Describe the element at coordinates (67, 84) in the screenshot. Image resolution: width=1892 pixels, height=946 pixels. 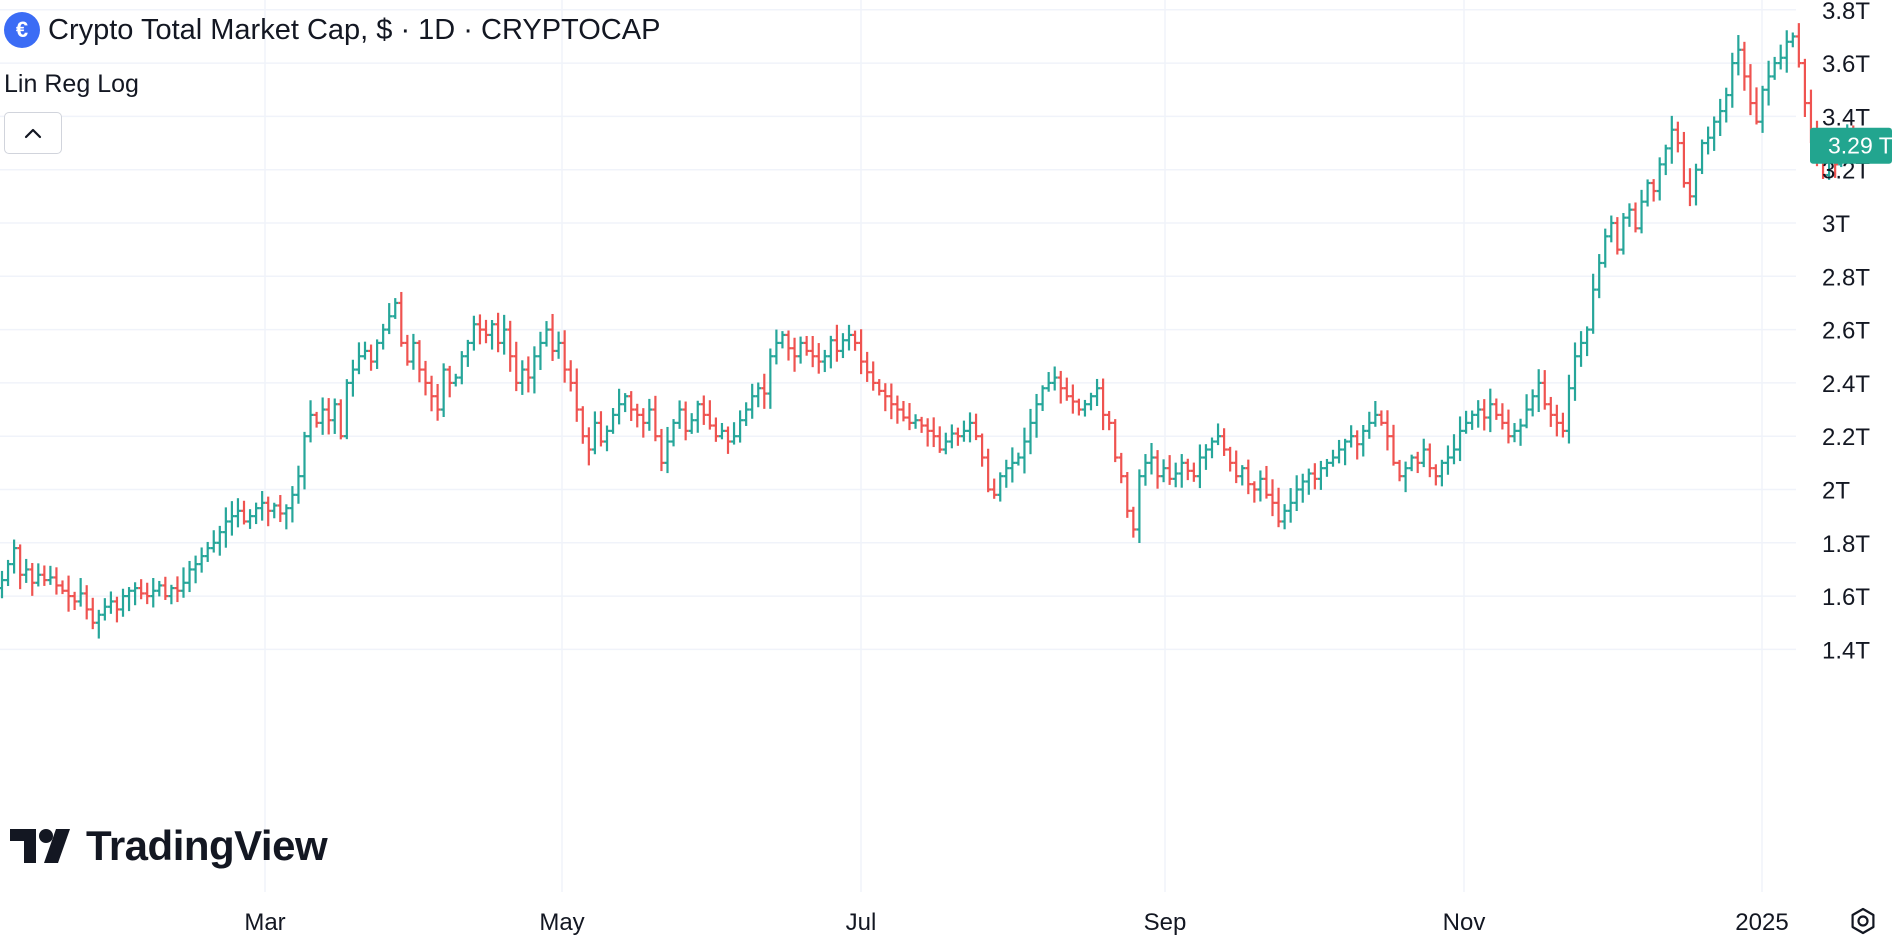
I see `scale-reg-button: Reg` at that location.